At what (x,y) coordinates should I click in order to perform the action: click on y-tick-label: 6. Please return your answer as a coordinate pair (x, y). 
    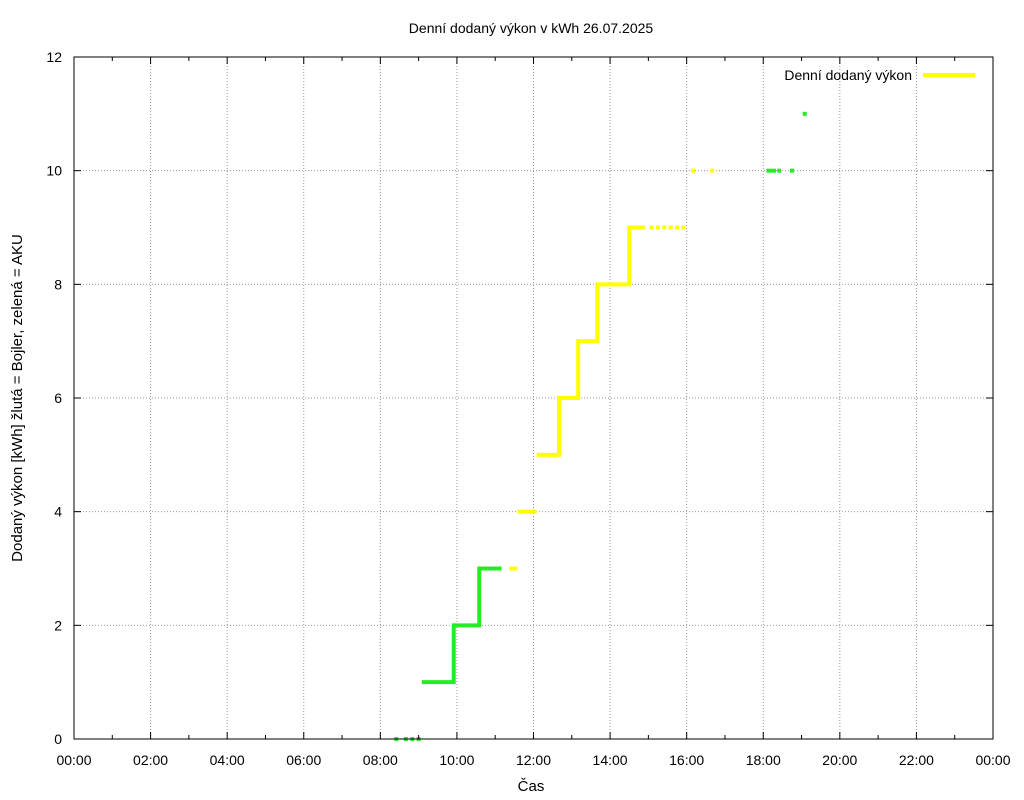
    Looking at the image, I should click on (58, 398).